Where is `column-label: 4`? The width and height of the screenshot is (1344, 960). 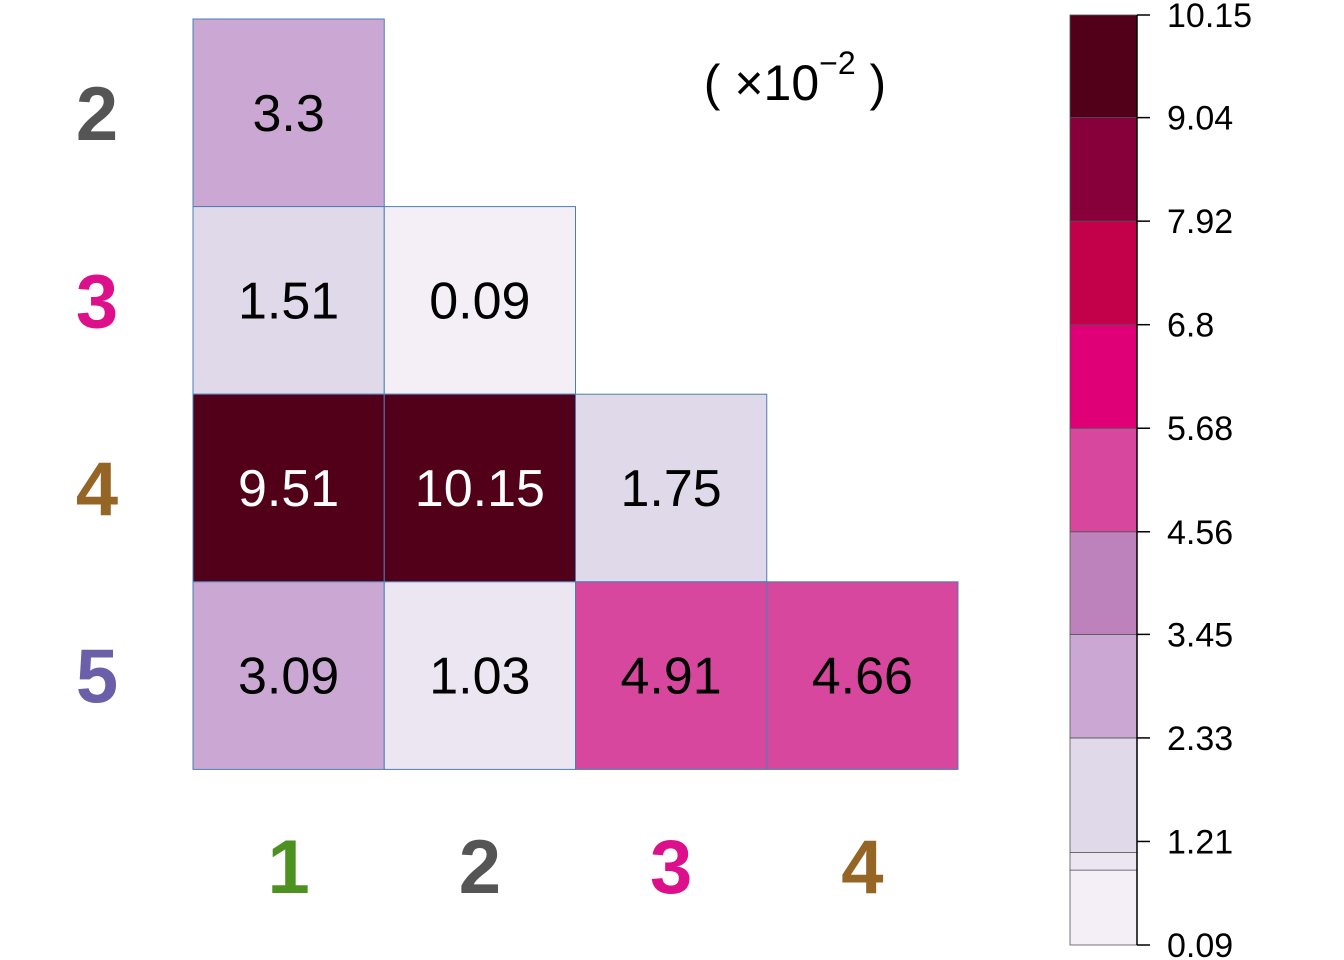 column-label: 4 is located at coordinates (862, 867).